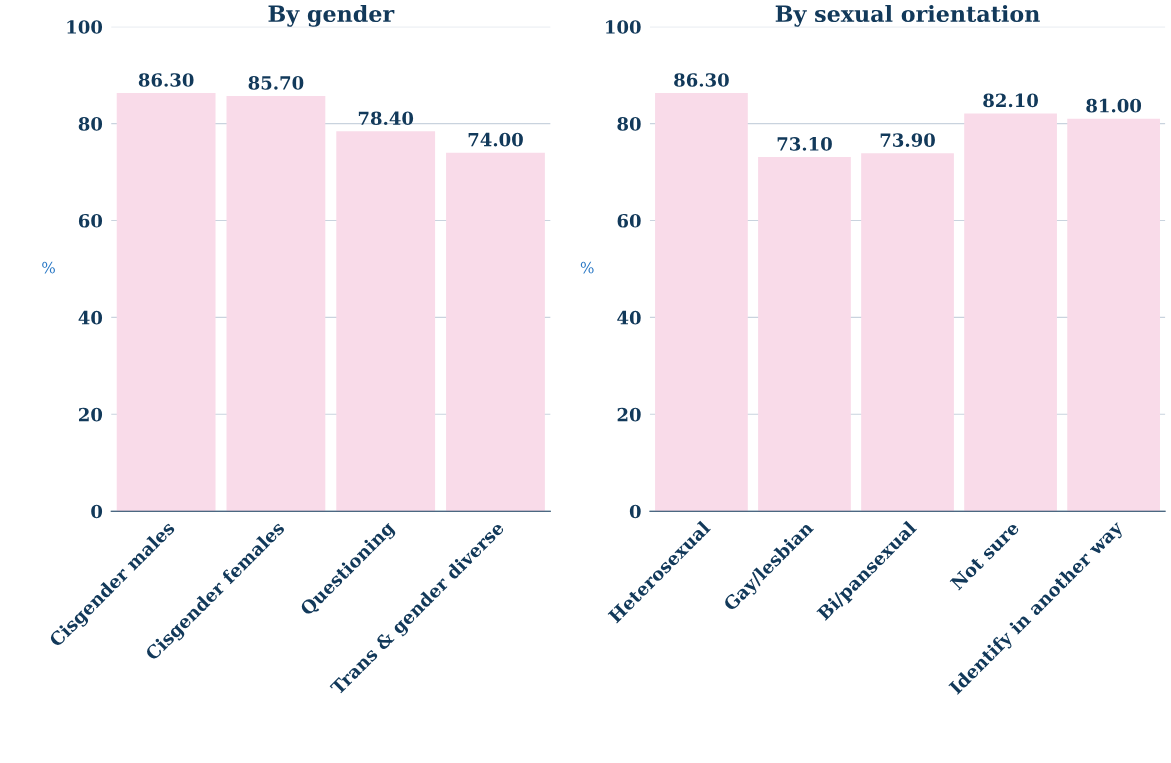 Image resolution: width=1171 pixels, height=763 pixels. Describe the element at coordinates (331, 15) in the screenshot. I see `chart-title: By gender` at that location.